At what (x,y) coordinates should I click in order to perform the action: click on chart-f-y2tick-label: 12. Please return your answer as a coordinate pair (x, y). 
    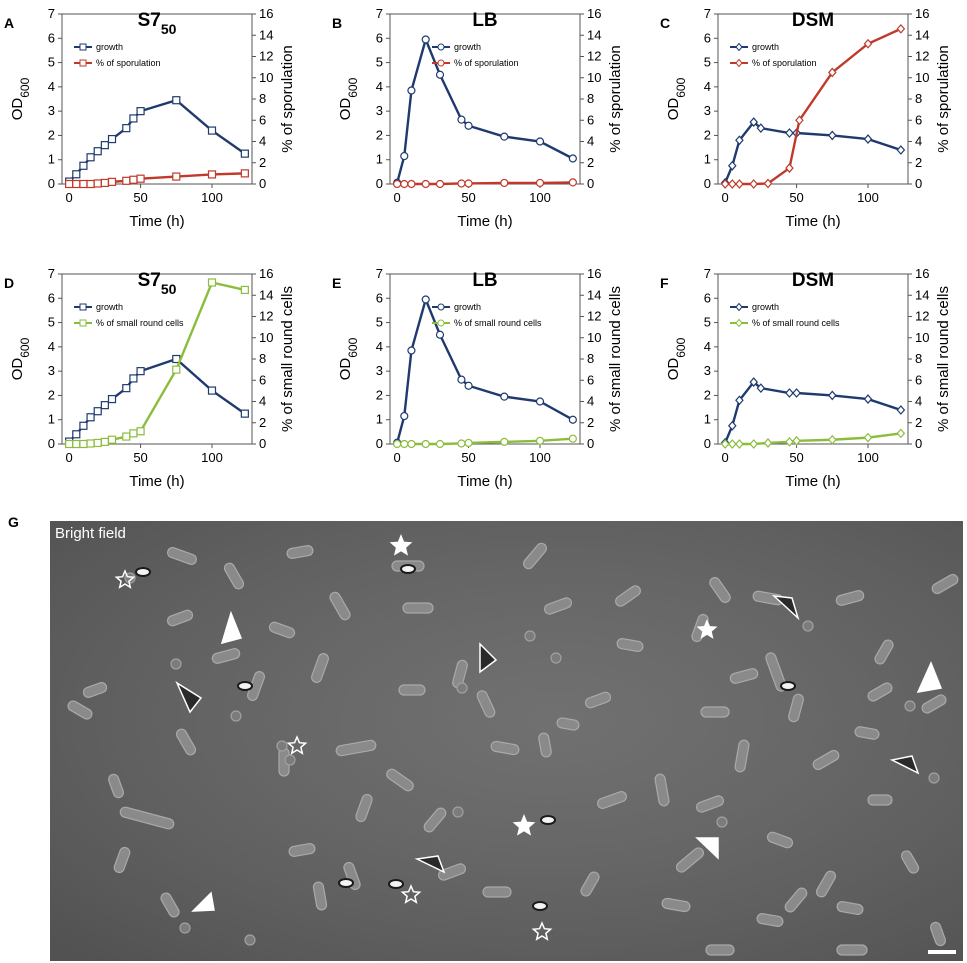
    Looking at the image, I should click on (922, 316).